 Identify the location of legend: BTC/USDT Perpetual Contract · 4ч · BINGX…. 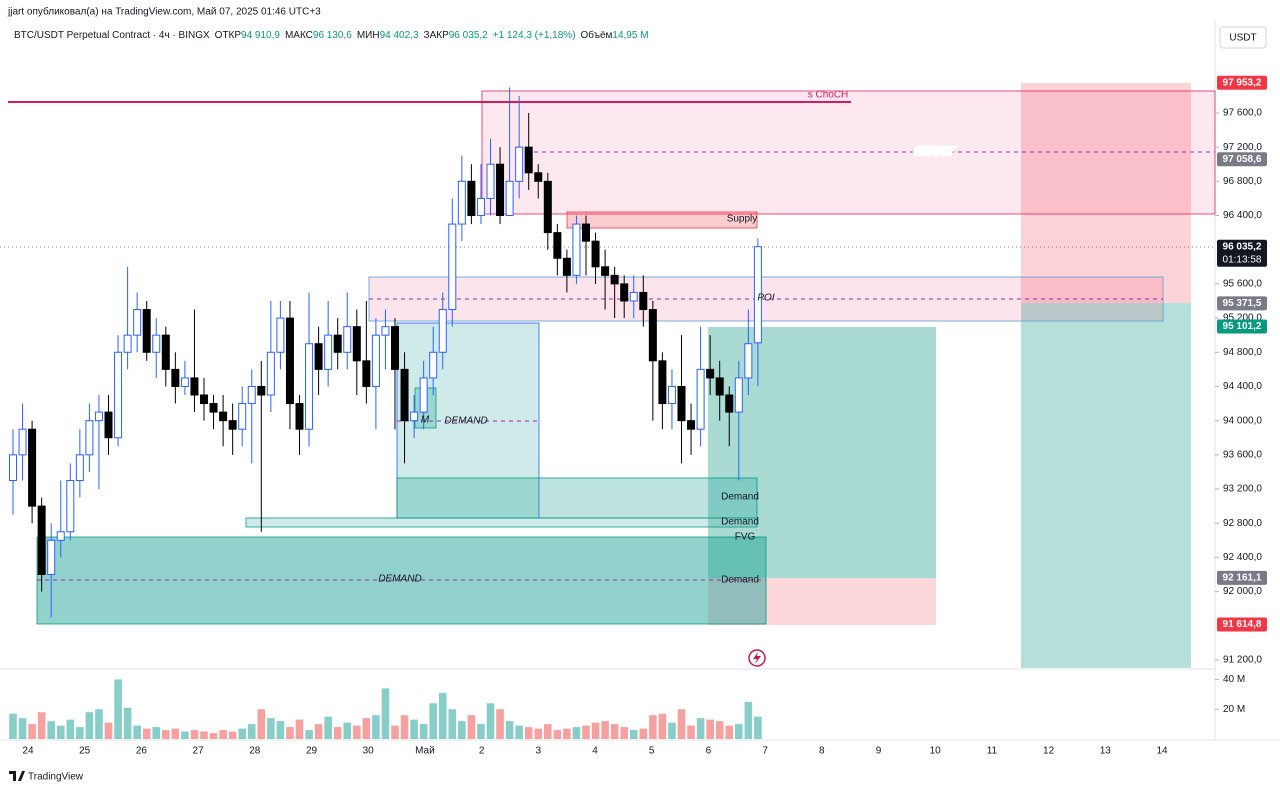
(331, 35).